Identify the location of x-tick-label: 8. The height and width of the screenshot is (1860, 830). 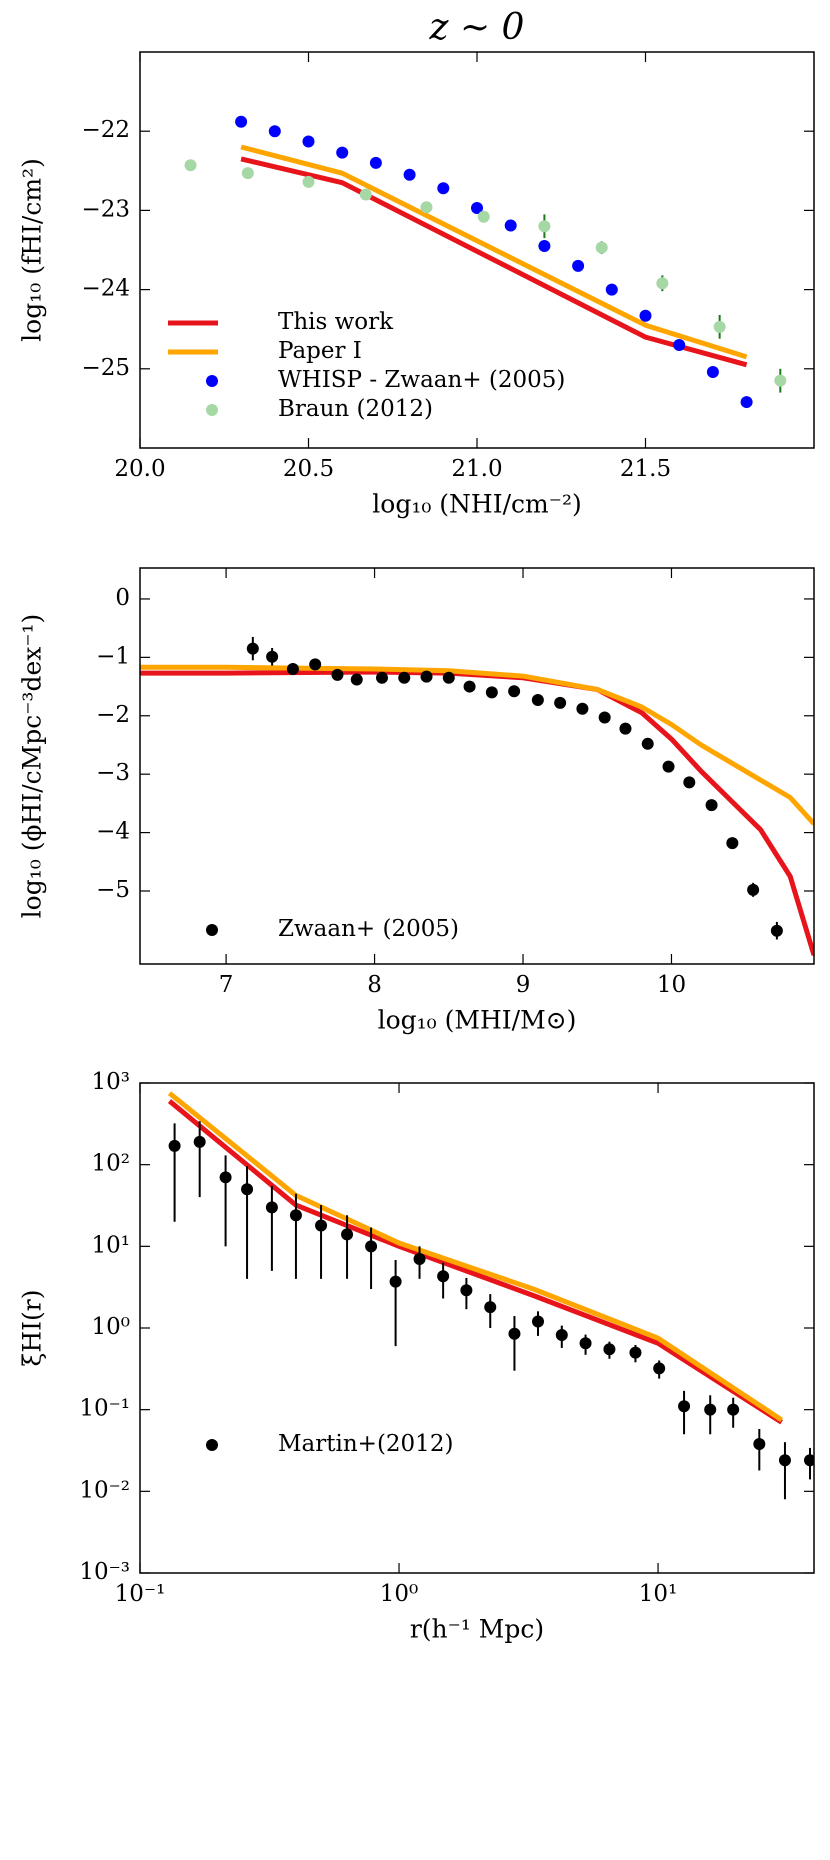
(374, 985).